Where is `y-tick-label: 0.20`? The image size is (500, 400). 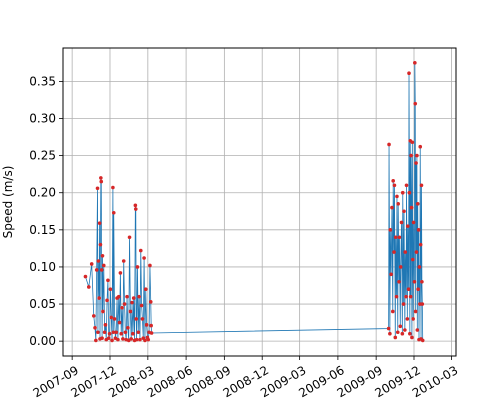 y-tick-label: 0.20 is located at coordinates (42, 193).